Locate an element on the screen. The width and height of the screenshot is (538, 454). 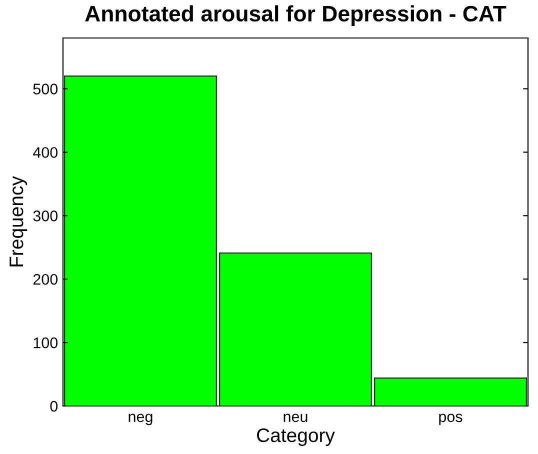
chart-title: Annotated arousal for Depression - CAT is located at coordinates (295, 15).